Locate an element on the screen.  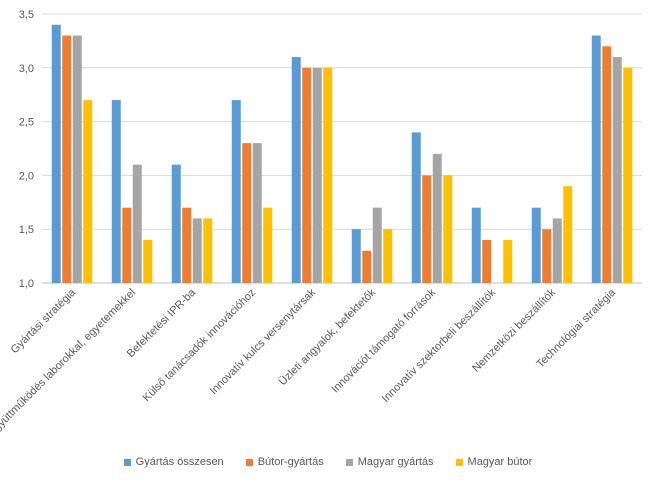
x-tick-label: Gyártási stratégia is located at coordinates (44, 321).